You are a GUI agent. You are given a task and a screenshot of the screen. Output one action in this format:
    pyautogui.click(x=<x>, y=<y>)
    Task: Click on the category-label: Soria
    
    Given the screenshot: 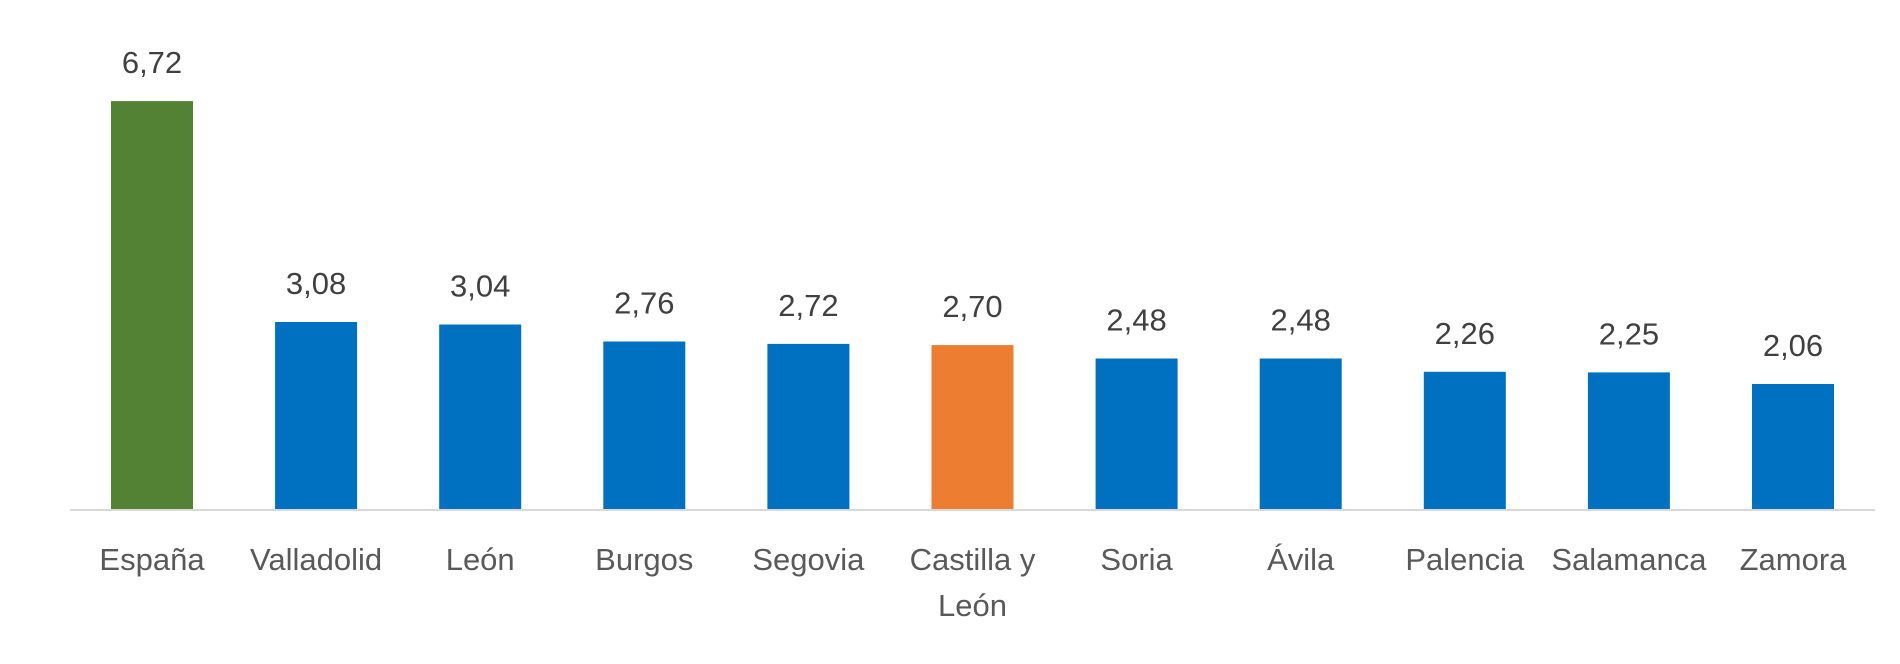 What is the action you would take?
    pyautogui.click(x=1136, y=559)
    